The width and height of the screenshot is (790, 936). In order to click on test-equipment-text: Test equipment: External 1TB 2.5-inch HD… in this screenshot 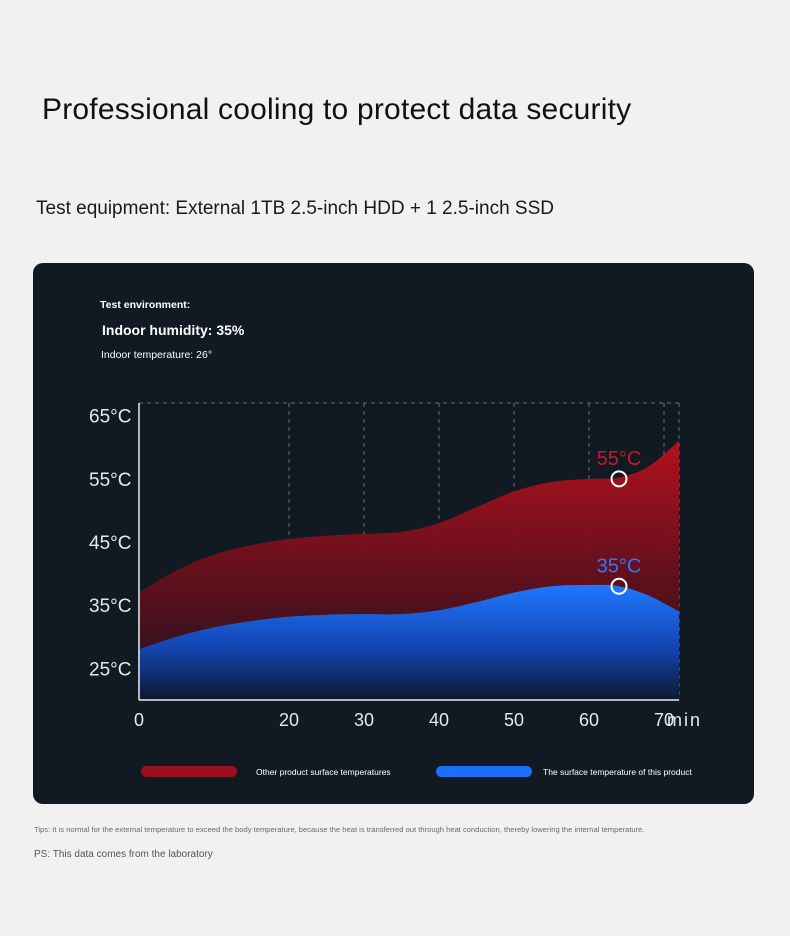, I will do `click(295, 208)`.